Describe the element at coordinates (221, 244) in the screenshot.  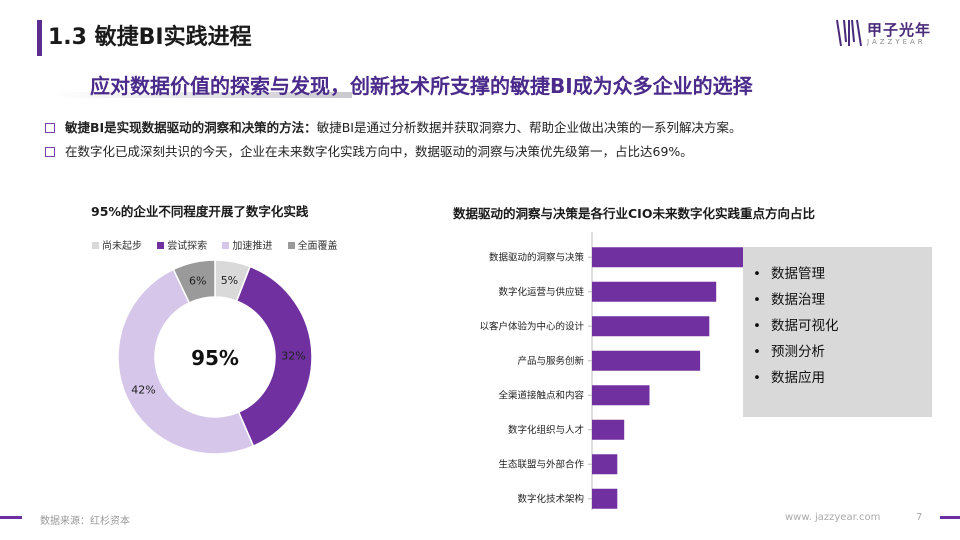
I see `donut-legend: 尚未起步 尝试探索 加速推进 全面覆盖` at that location.